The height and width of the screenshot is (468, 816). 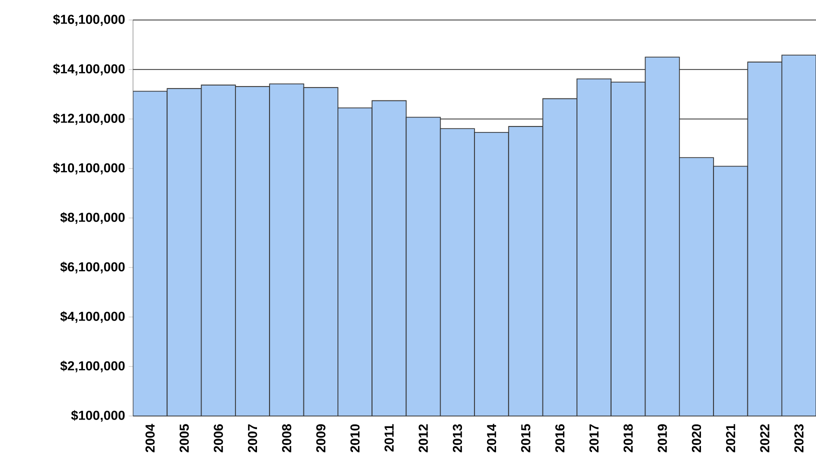 What do you see at coordinates (92, 366) in the screenshot?
I see `y-tick-label: $2,100,000` at bounding box center [92, 366].